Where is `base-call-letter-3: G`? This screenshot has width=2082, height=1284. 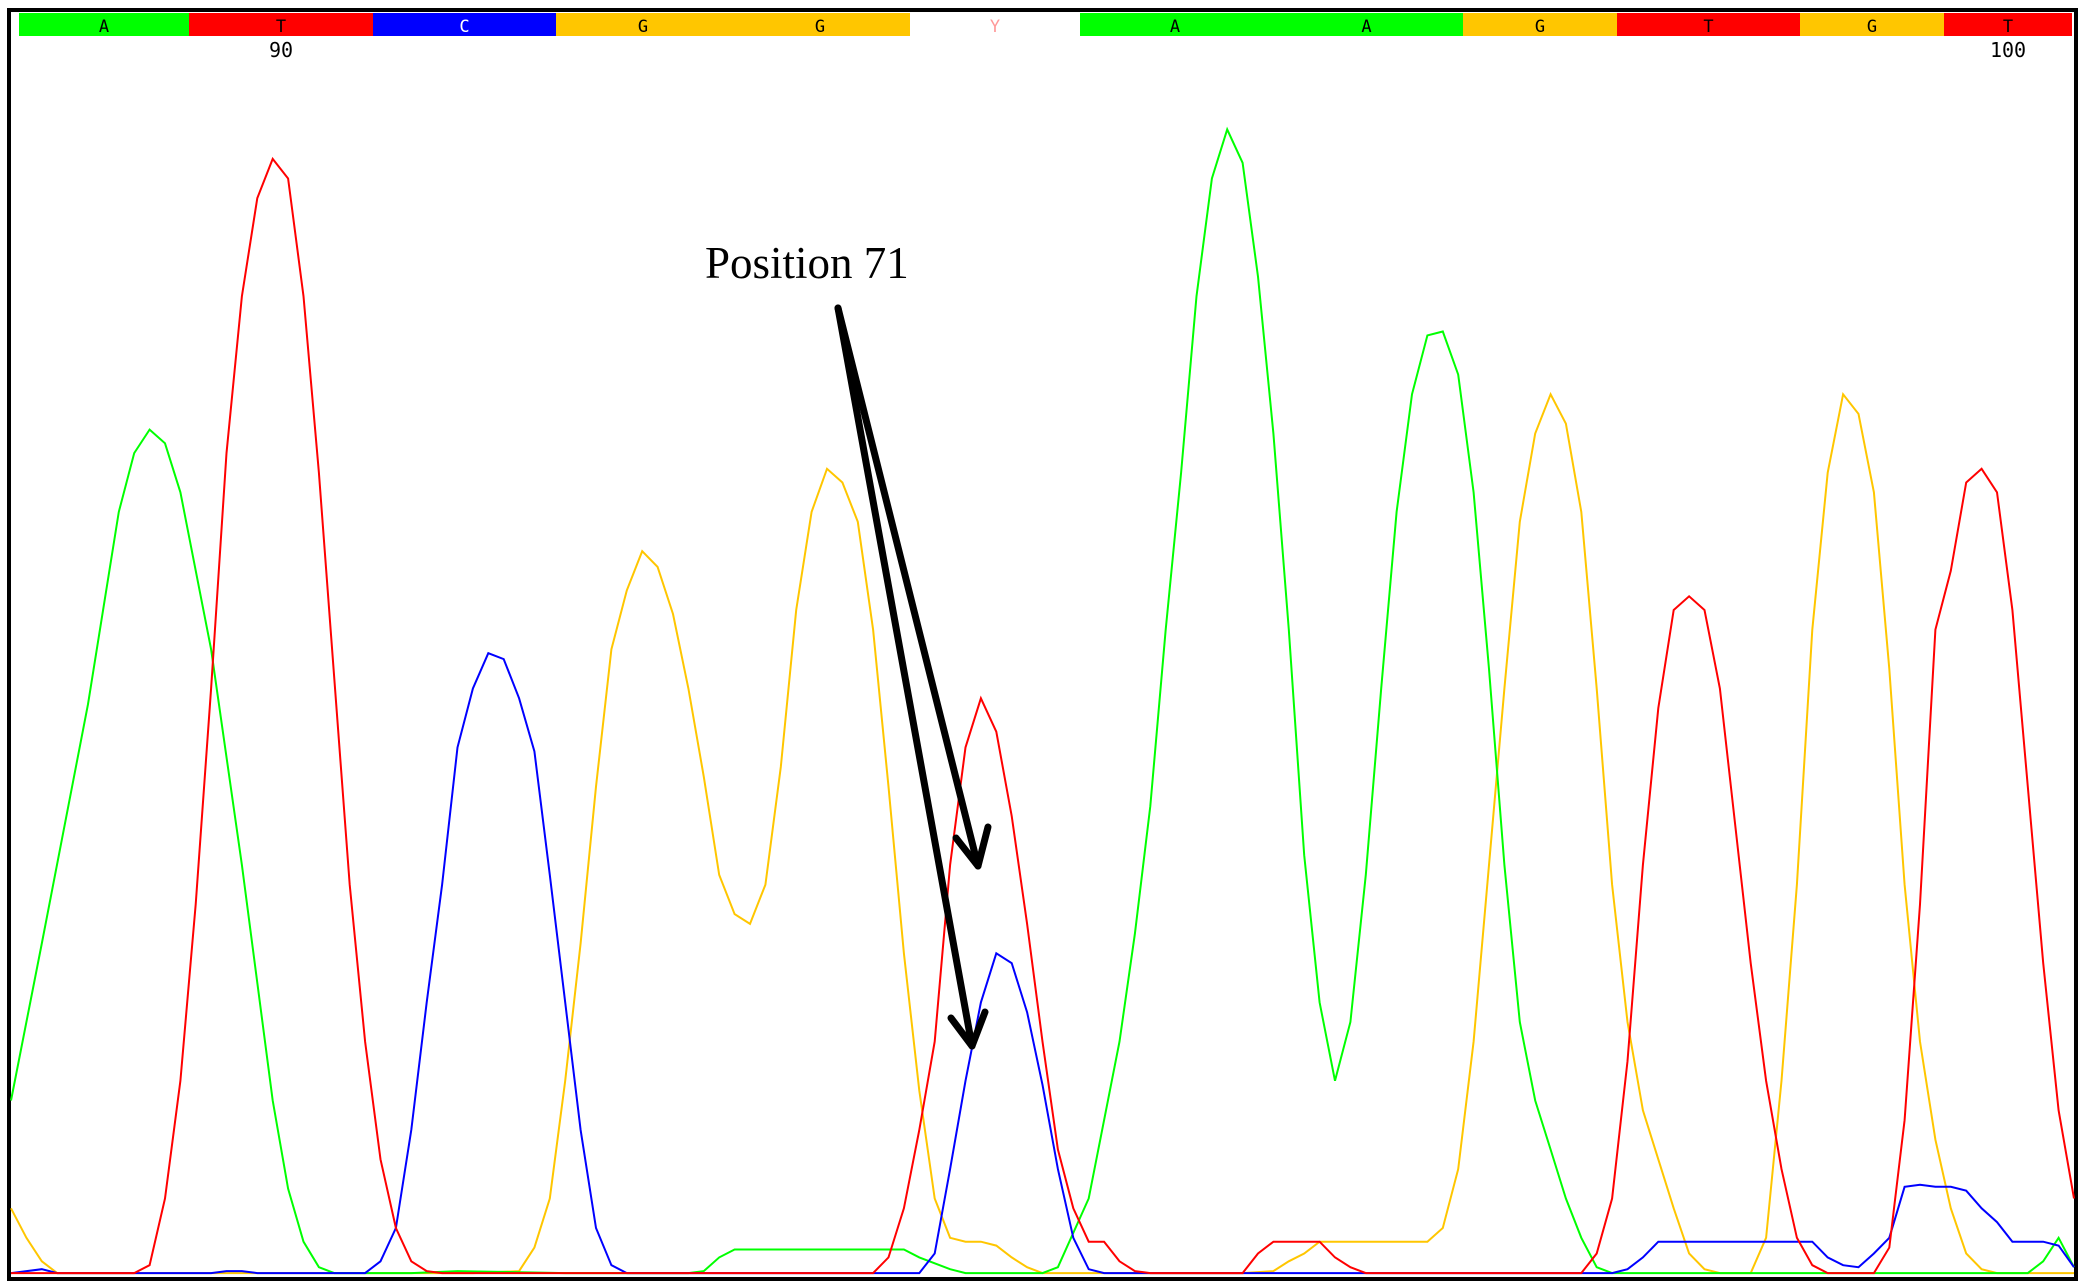
base-call-letter-3: G is located at coordinates (643, 27).